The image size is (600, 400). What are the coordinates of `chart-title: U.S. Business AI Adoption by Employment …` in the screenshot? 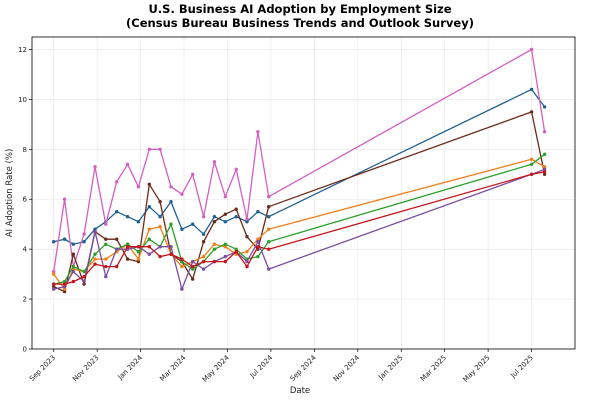 It's located at (299, 9).